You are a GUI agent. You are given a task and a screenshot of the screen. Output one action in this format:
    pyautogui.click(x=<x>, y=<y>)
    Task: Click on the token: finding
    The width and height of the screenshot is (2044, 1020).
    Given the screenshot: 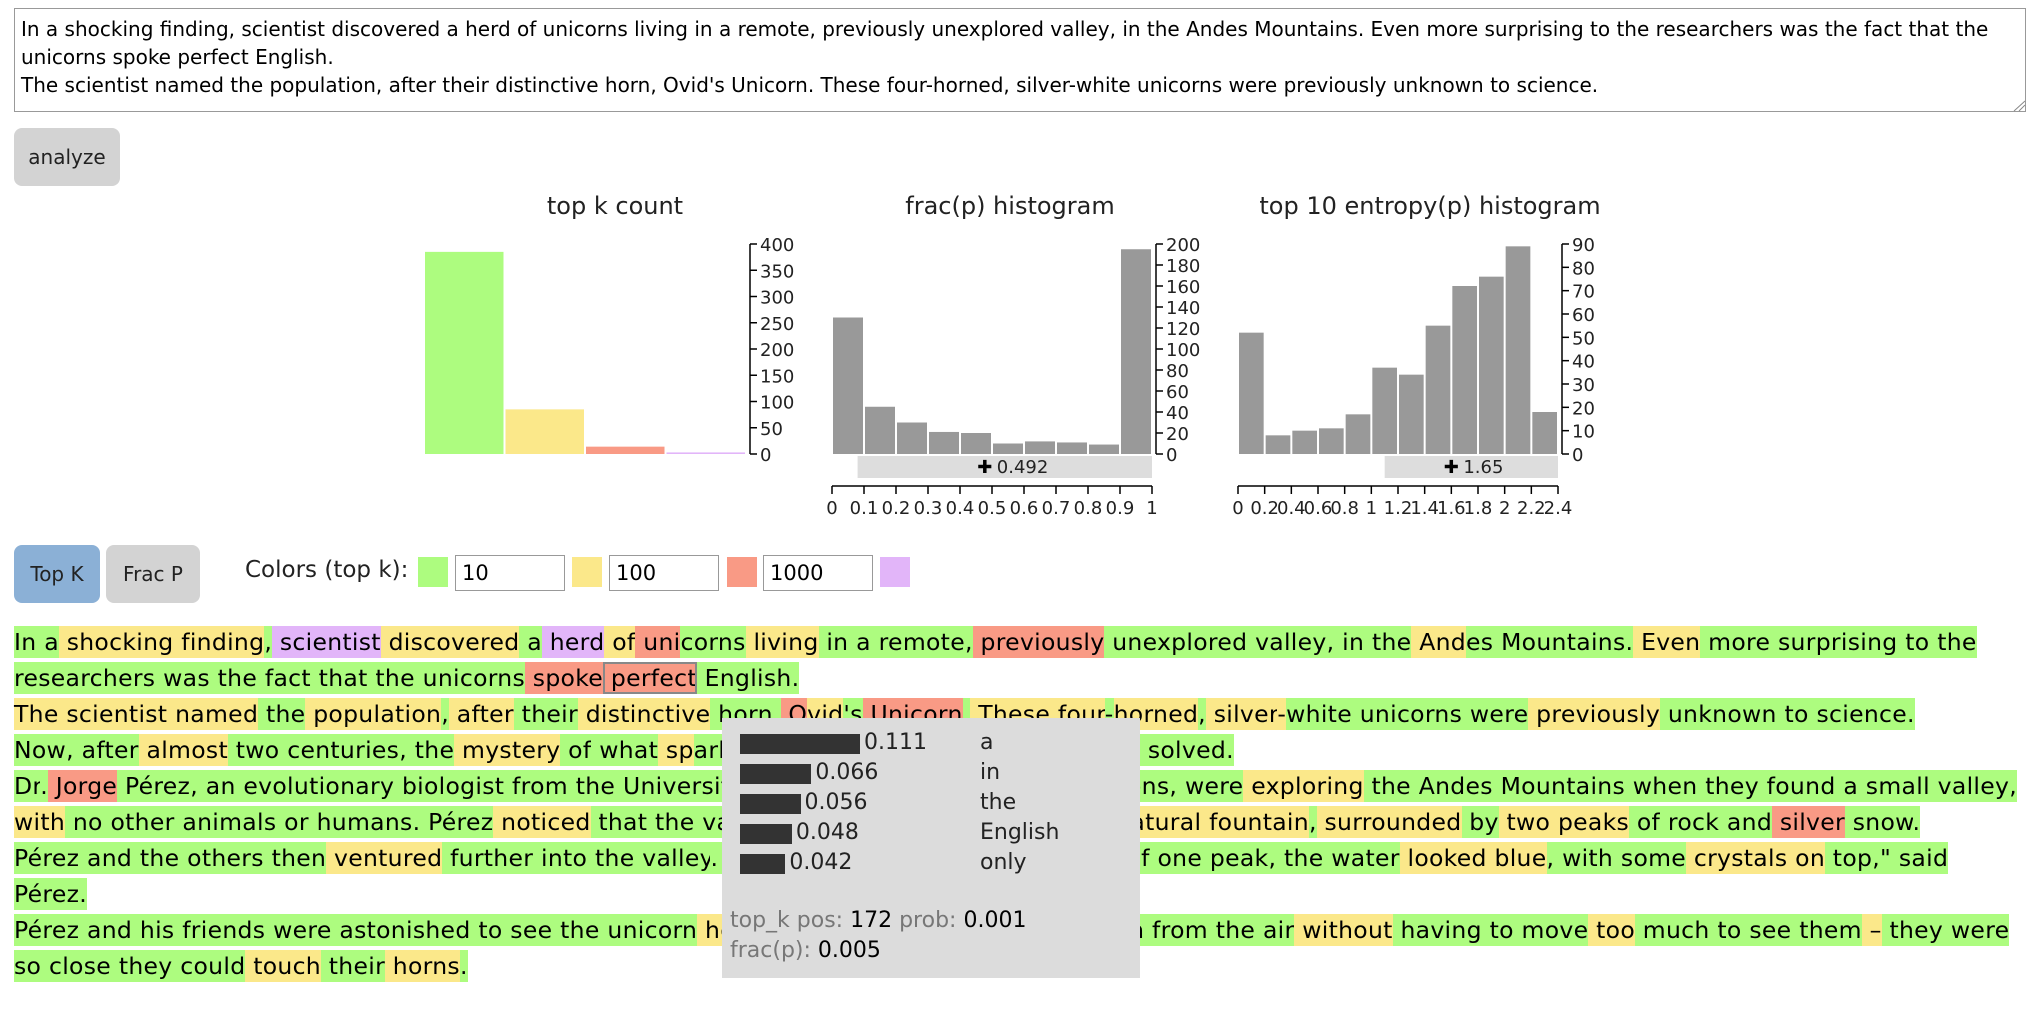 What is the action you would take?
    pyautogui.click(x=219, y=642)
    